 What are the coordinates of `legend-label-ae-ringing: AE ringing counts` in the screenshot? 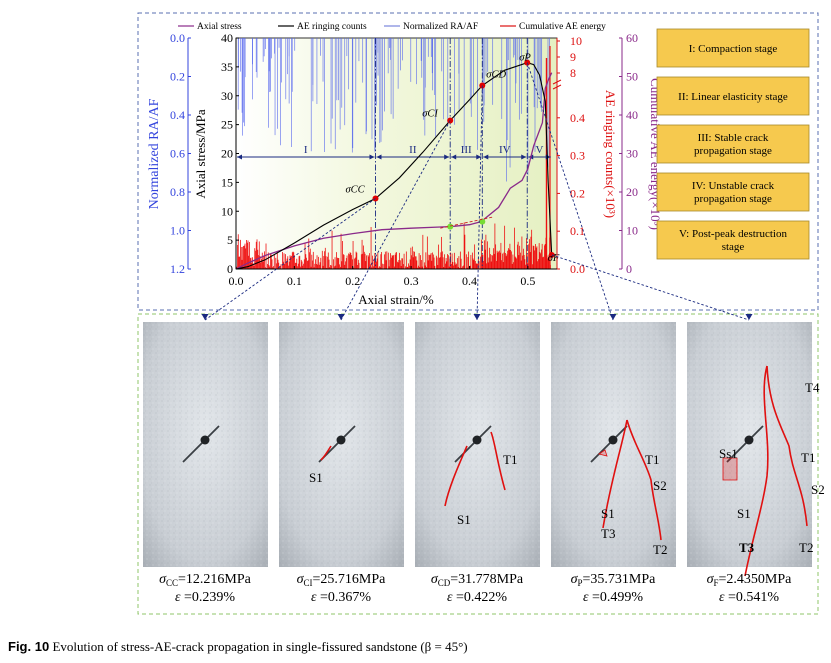 It's located at (332, 27).